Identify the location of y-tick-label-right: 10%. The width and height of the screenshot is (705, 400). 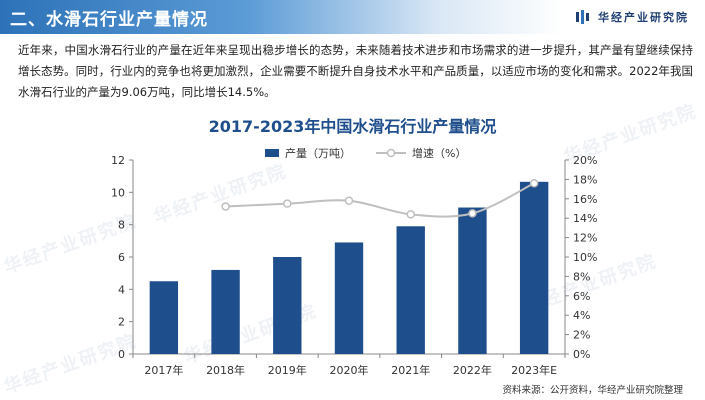
(585, 257).